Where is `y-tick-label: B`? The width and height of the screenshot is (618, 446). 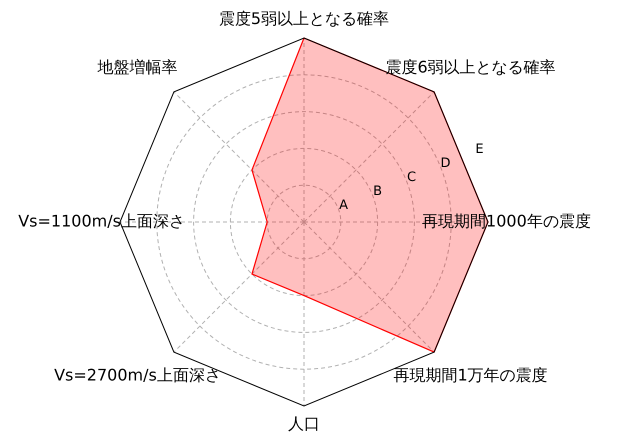 y-tick-label: B is located at coordinates (377, 192).